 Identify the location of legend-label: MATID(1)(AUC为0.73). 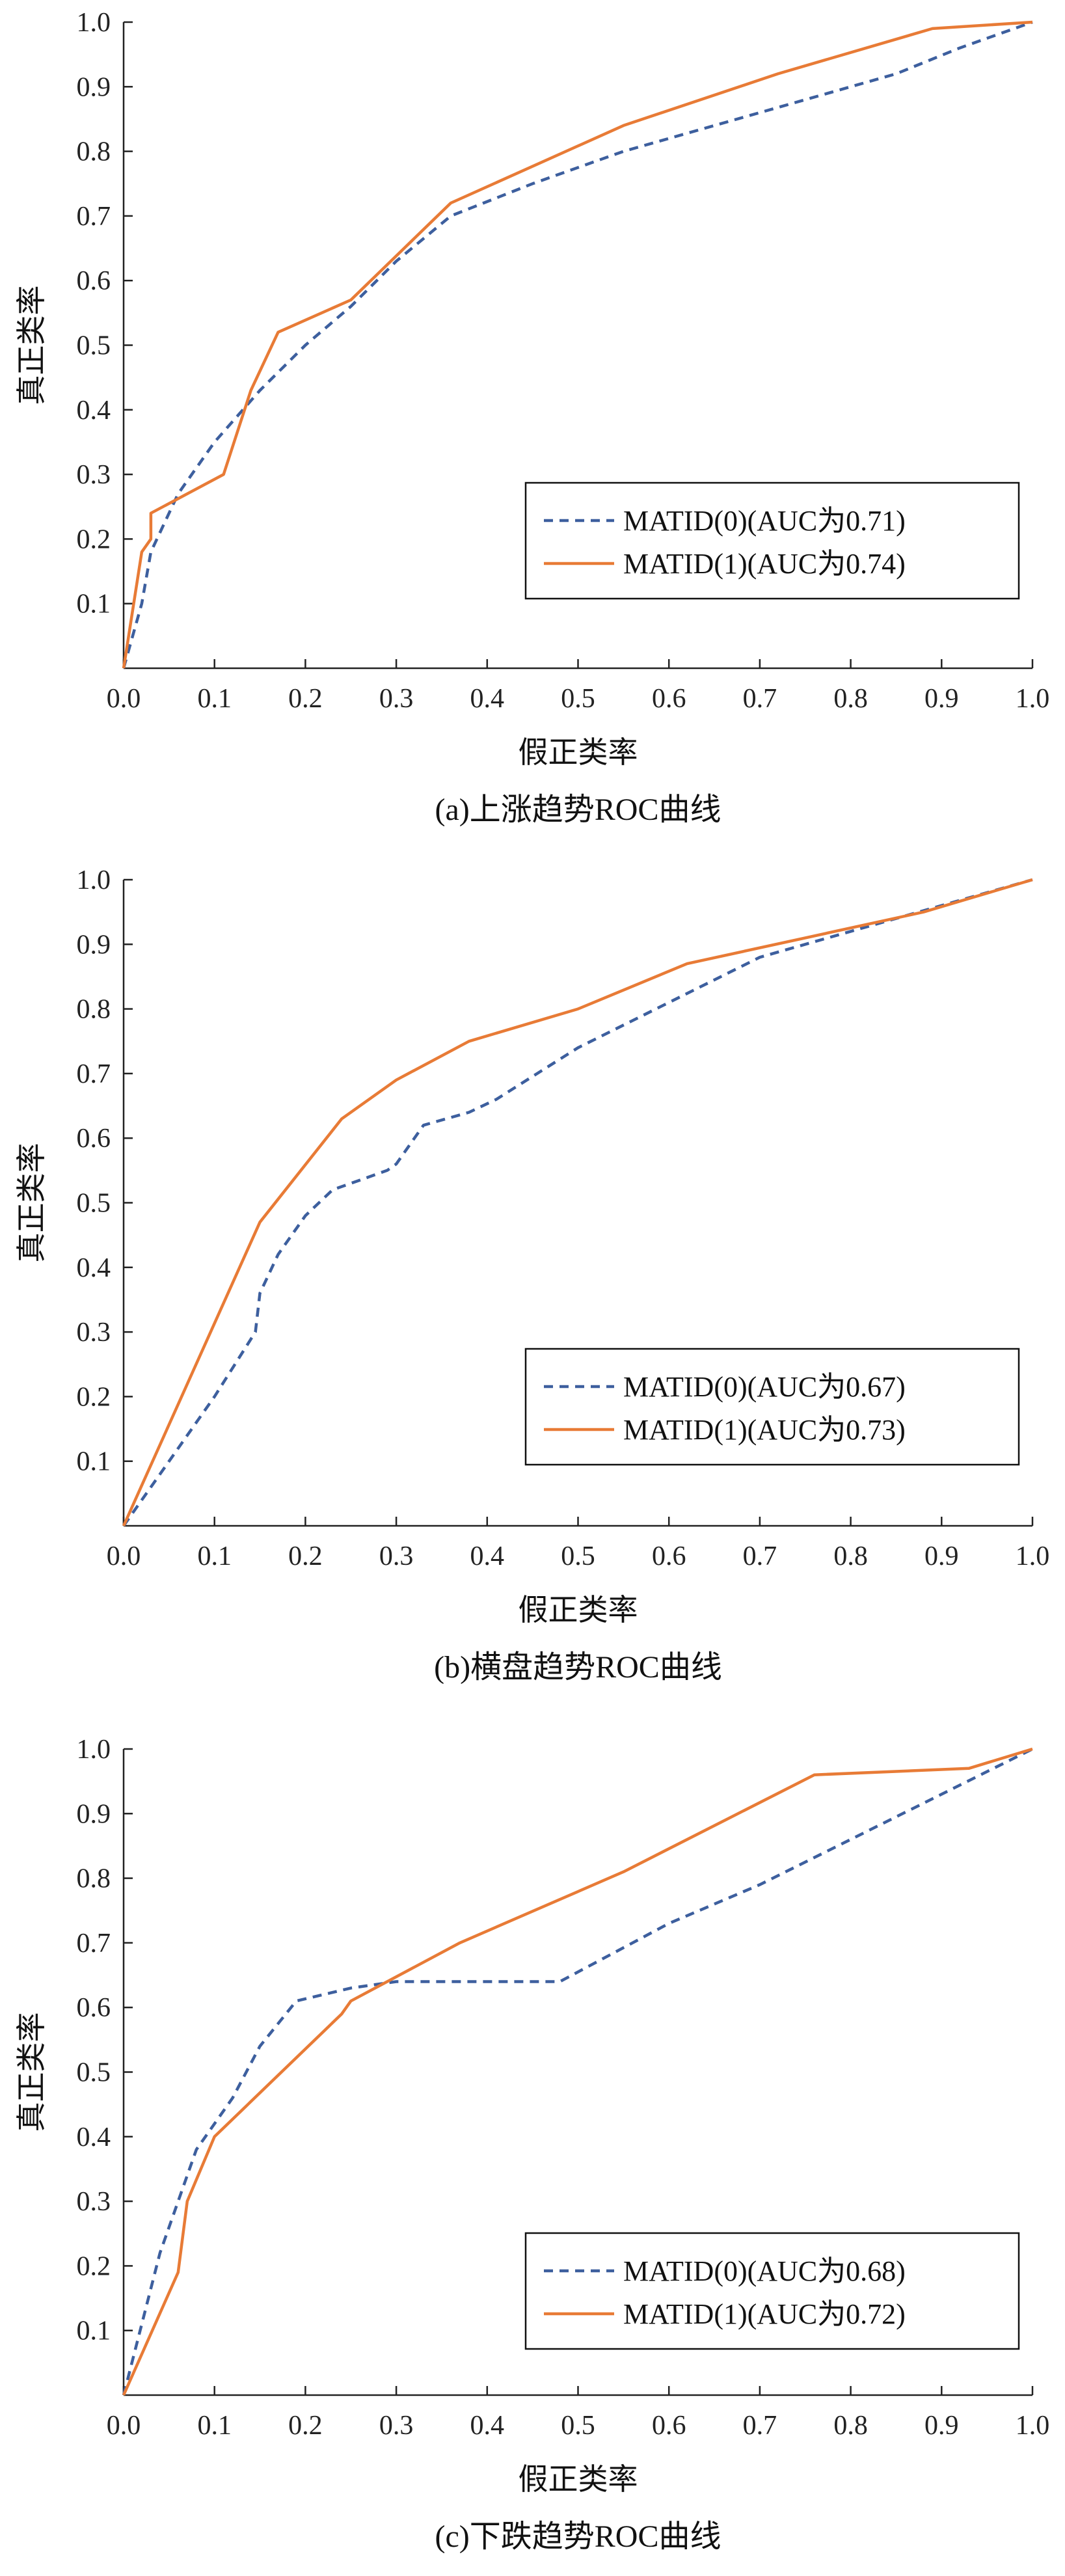
(764, 1430).